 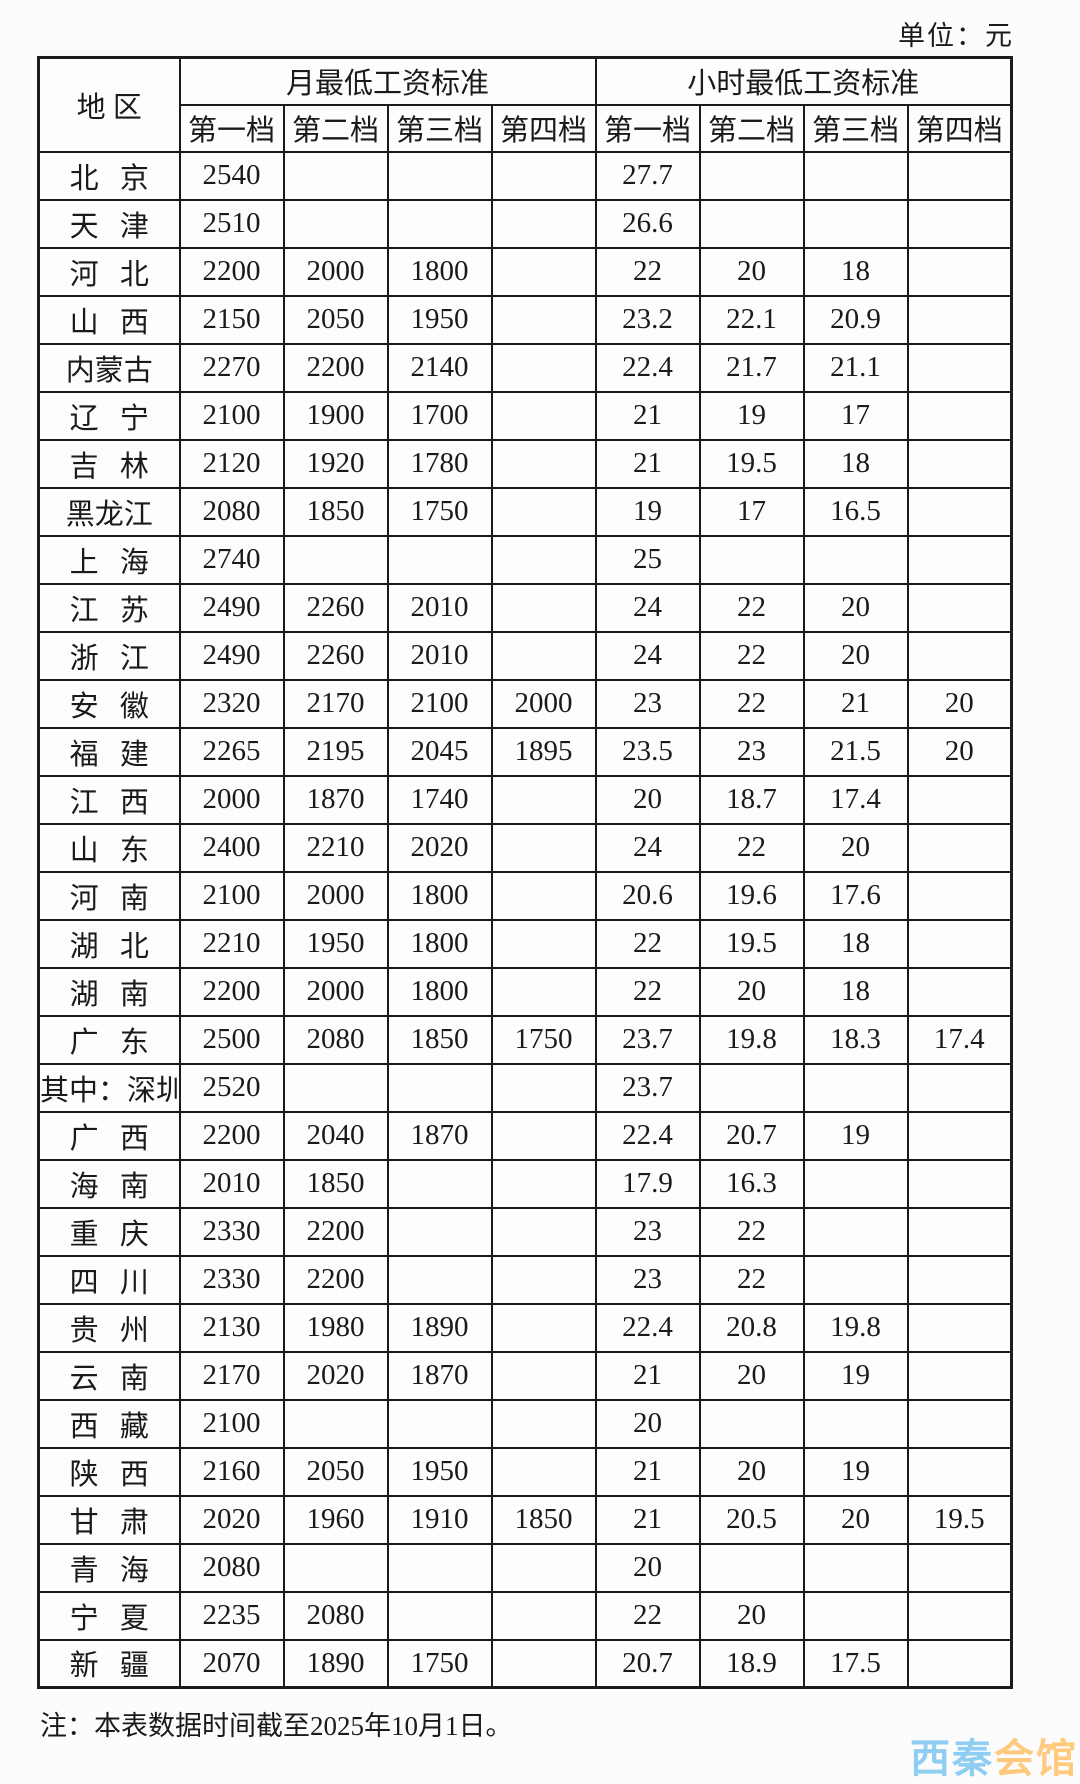 What do you see at coordinates (959, 1519) in the screenshot?
I see `hourly-tier-4-cell: 19.5` at bounding box center [959, 1519].